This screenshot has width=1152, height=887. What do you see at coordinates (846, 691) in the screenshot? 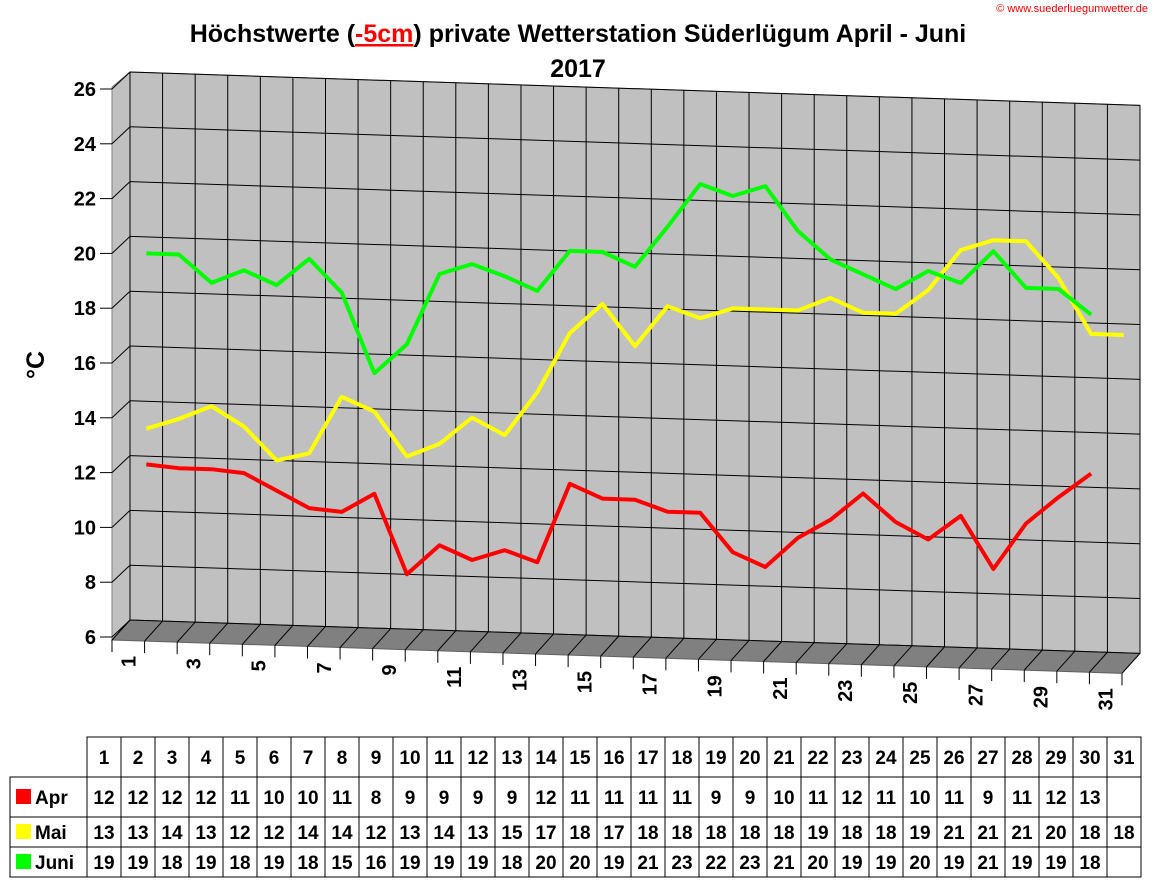
I see `x-tick-label: 23` at bounding box center [846, 691].